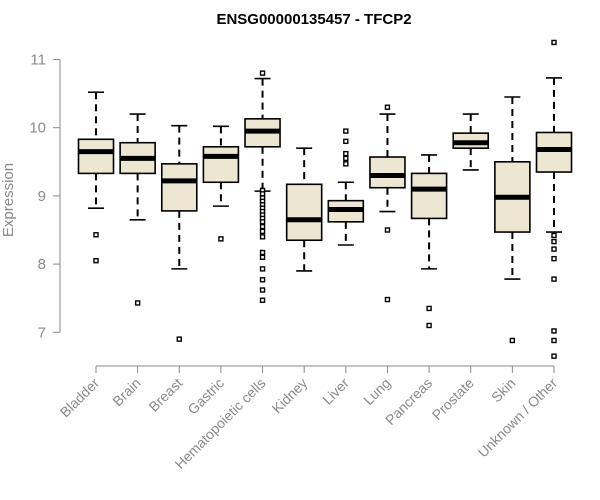 This screenshot has height=500, width=600. Describe the element at coordinates (313, 19) in the screenshot. I see `chart-title: ENSG00000135457 - TFCP2` at that location.